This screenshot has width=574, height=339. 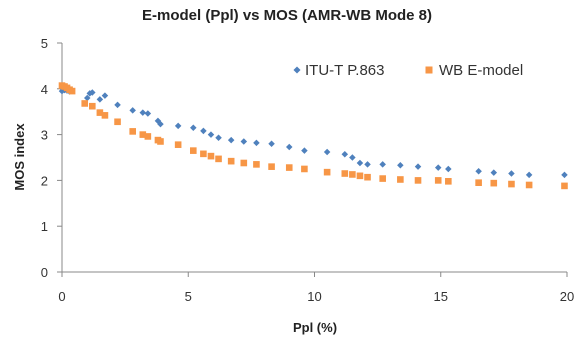 What do you see at coordinates (44, 89) in the screenshot?
I see `y-tick-label: 4` at bounding box center [44, 89].